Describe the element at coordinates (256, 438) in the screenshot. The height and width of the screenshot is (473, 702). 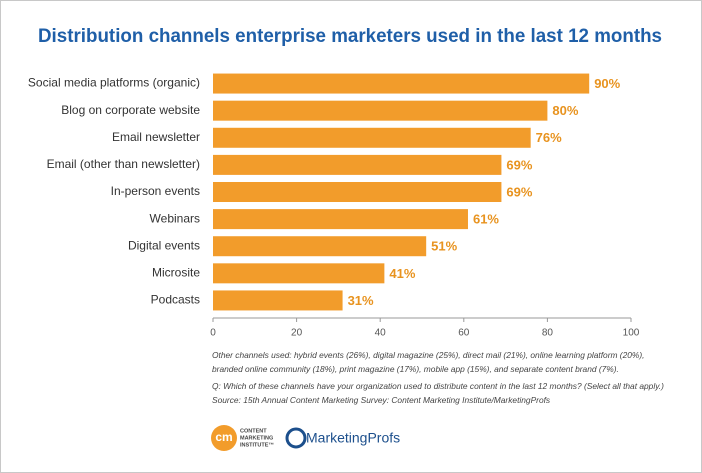
I see `cmi-logo-text: MARKETING` at that location.